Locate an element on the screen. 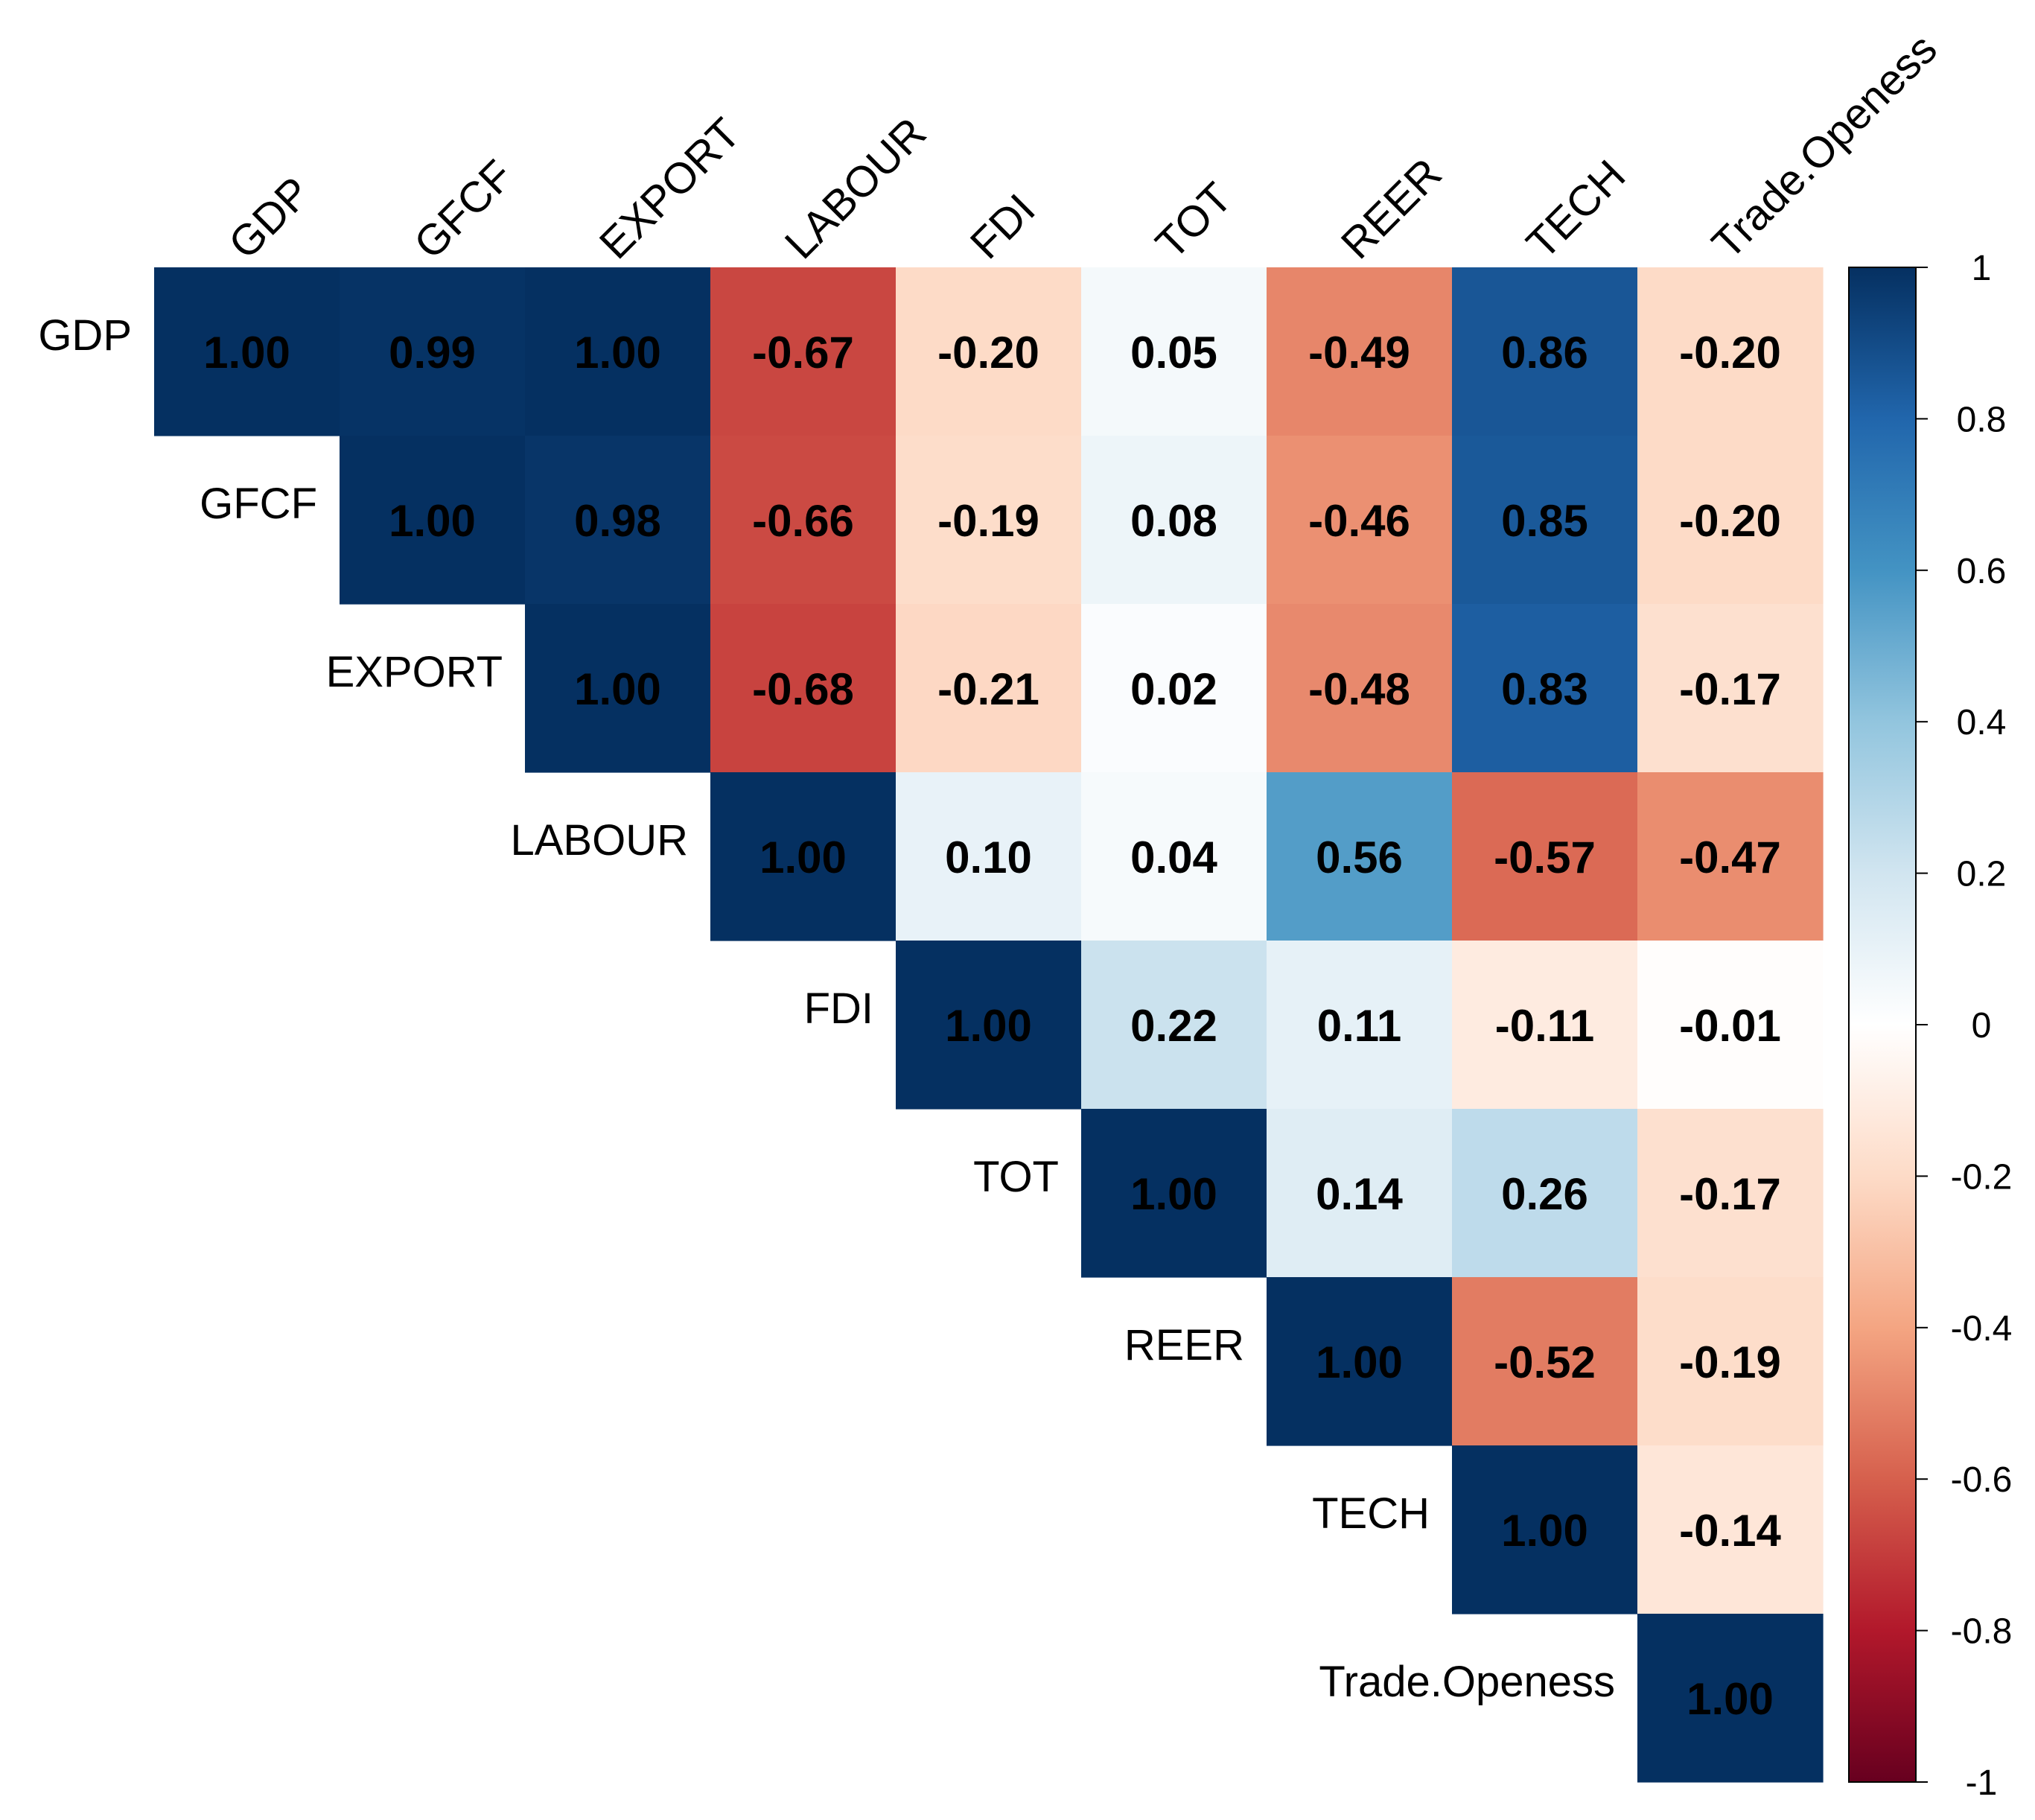 This screenshot has height=1820, width=2035. heatmap-cell-EXPORT-Trade.Openess is located at coordinates (1730, 688).